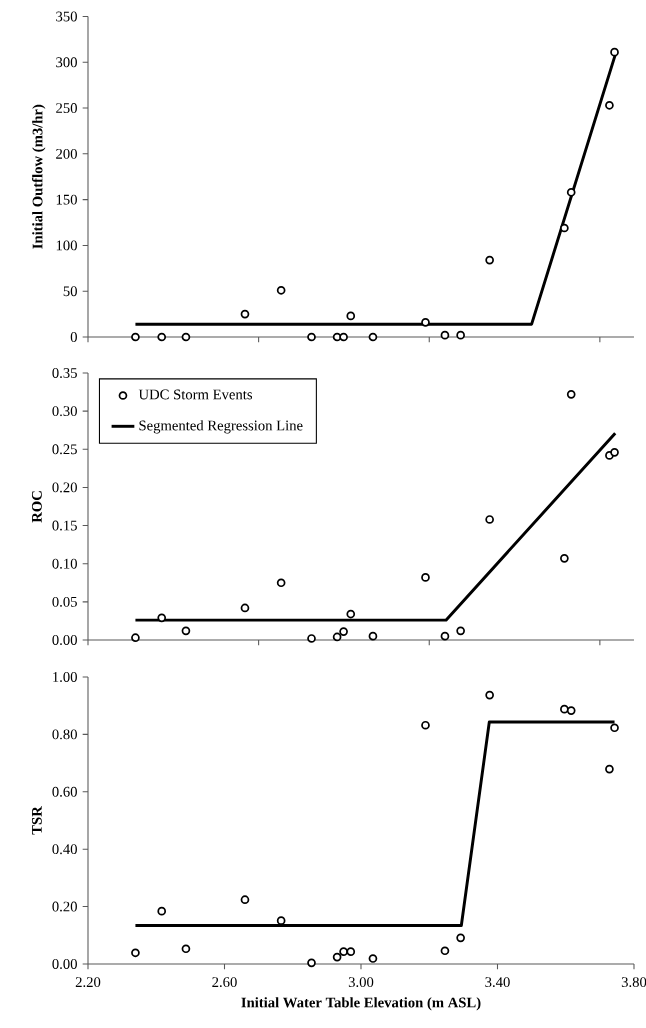 Image resolution: width=646 pixels, height=1028 pixels. Describe the element at coordinates (66, 153) in the screenshot. I see `y-tick-label: 200` at that location.